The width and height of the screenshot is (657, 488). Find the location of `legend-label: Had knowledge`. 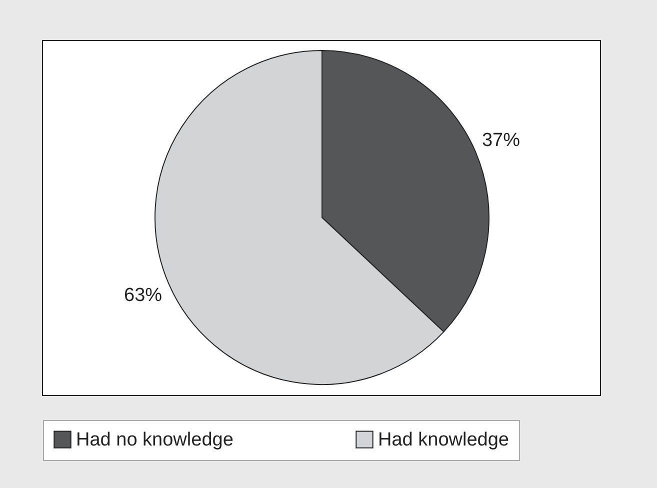

legend-label: Had knowledge is located at coordinates (443, 440).